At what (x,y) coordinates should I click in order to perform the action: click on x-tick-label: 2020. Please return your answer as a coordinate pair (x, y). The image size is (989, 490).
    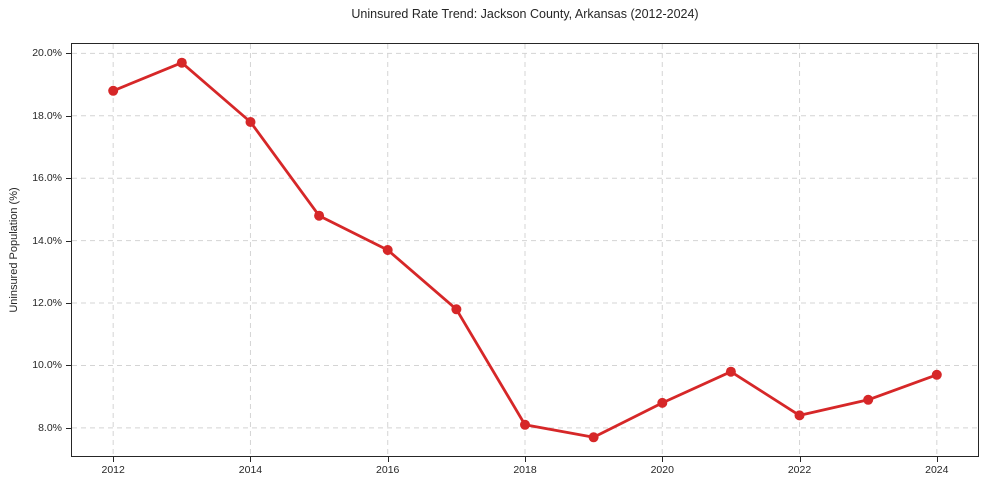
    Looking at the image, I should click on (662, 470).